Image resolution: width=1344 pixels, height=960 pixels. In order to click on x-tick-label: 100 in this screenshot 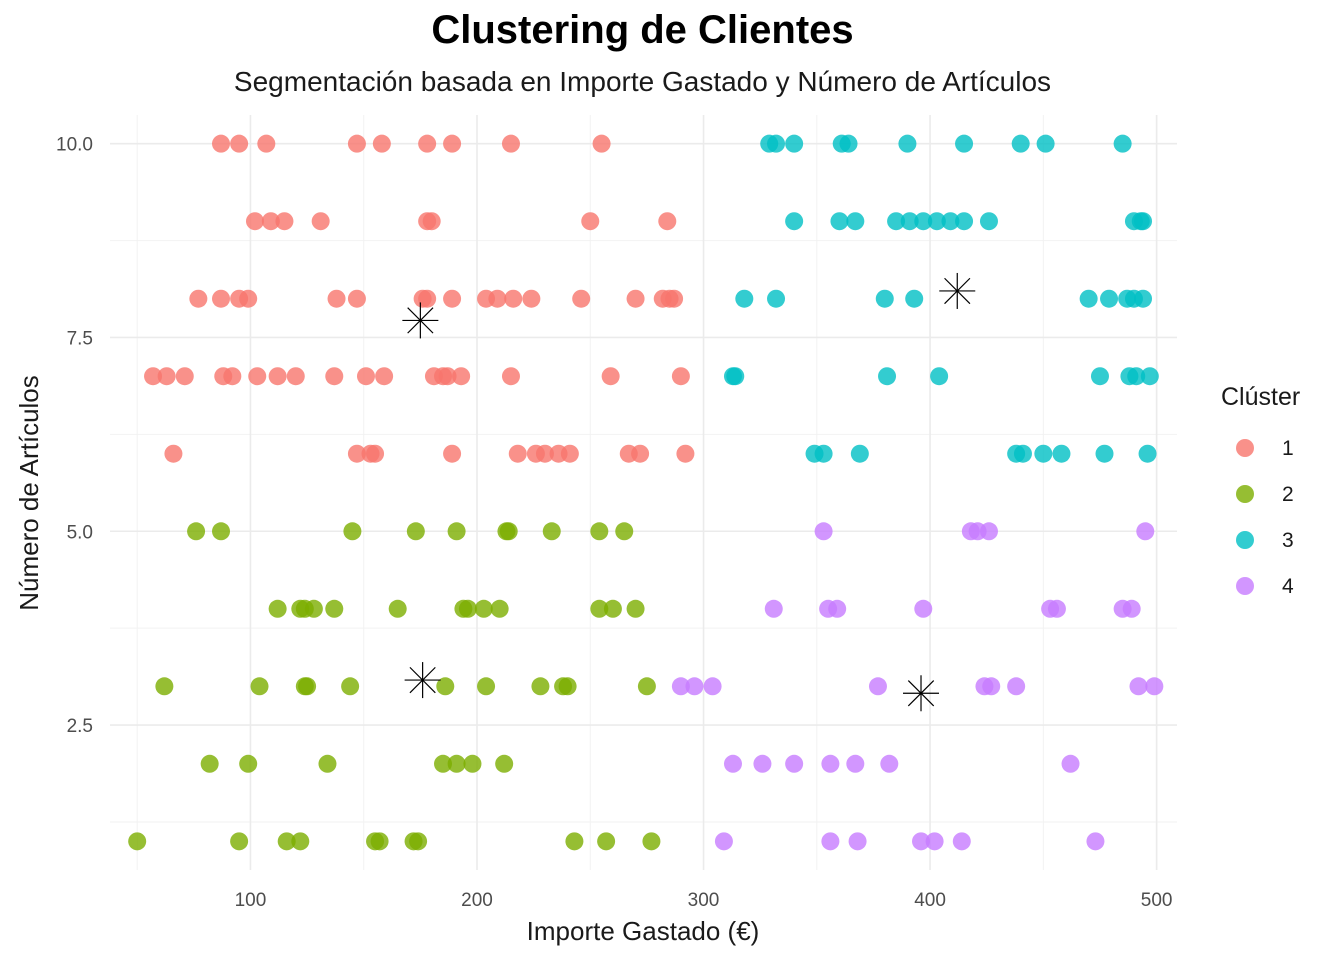, I will do `click(251, 900)`.